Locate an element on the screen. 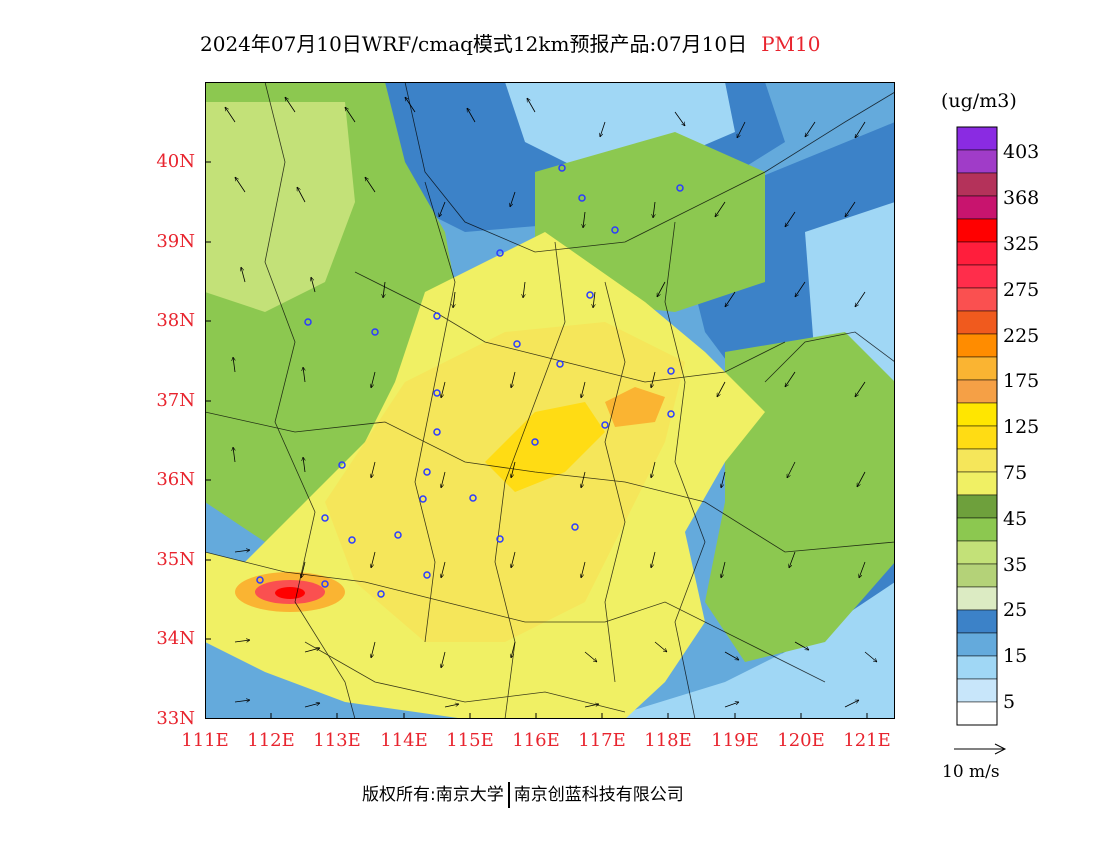 The image size is (1100, 850). lat-label-33n: 33N is located at coordinates (175, 718).